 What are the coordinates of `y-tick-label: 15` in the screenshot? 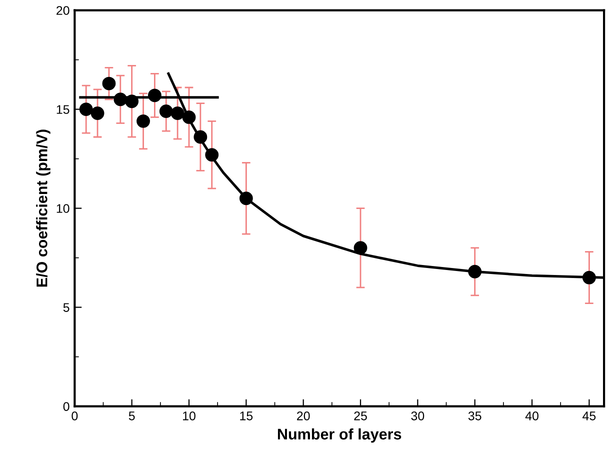 It's located at (63, 109).